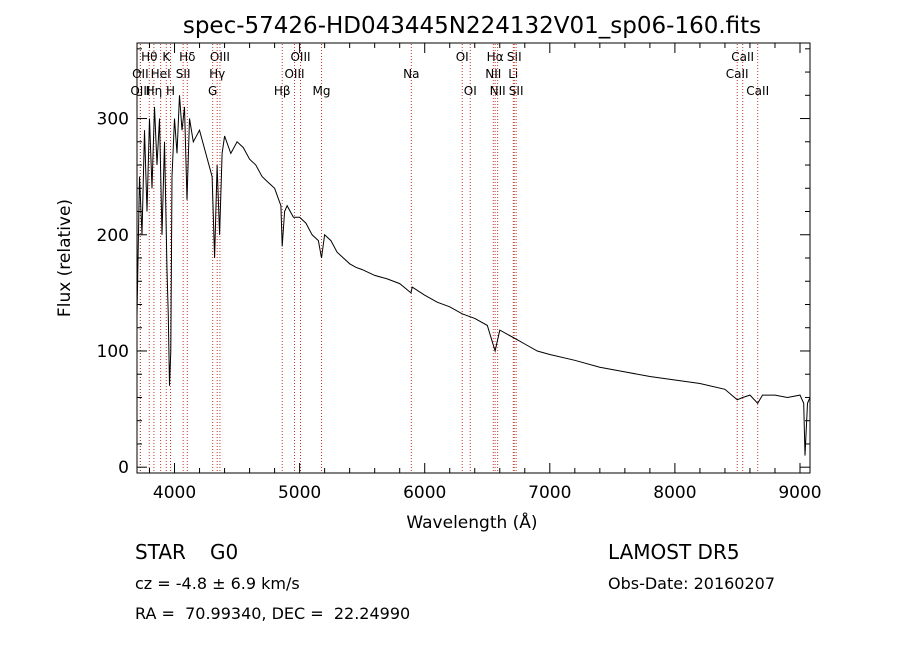  What do you see at coordinates (294, 74) in the screenshot?
I see `annotation-label-13: OIII` at bounding box center [294, 74].